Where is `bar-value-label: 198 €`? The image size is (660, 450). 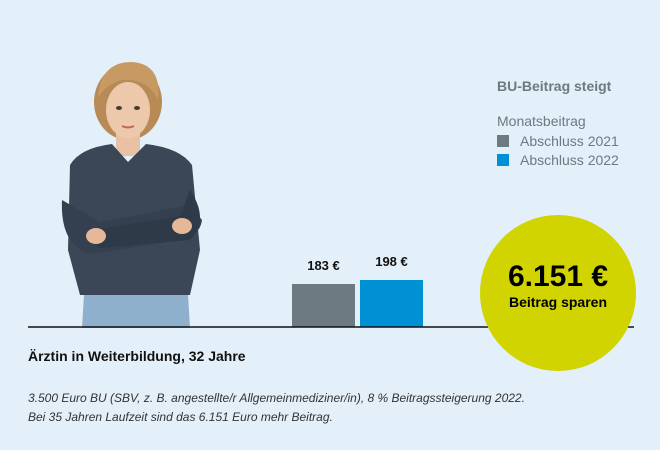
bar-value-label: 198 € is located at coordinates (391, 261).